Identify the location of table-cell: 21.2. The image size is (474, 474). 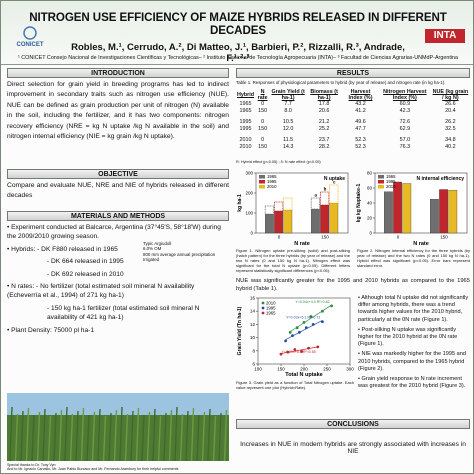
(324, 122).